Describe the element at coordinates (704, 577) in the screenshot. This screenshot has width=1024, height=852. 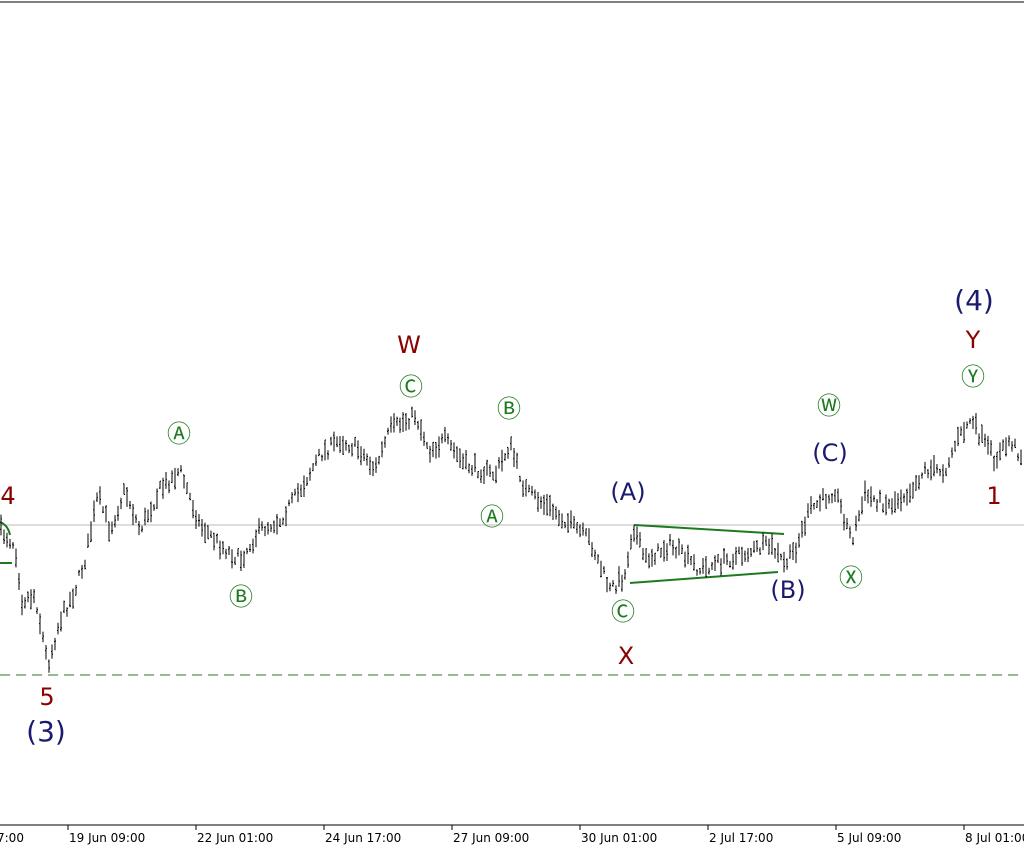
I see `triangle-lower` at that location.